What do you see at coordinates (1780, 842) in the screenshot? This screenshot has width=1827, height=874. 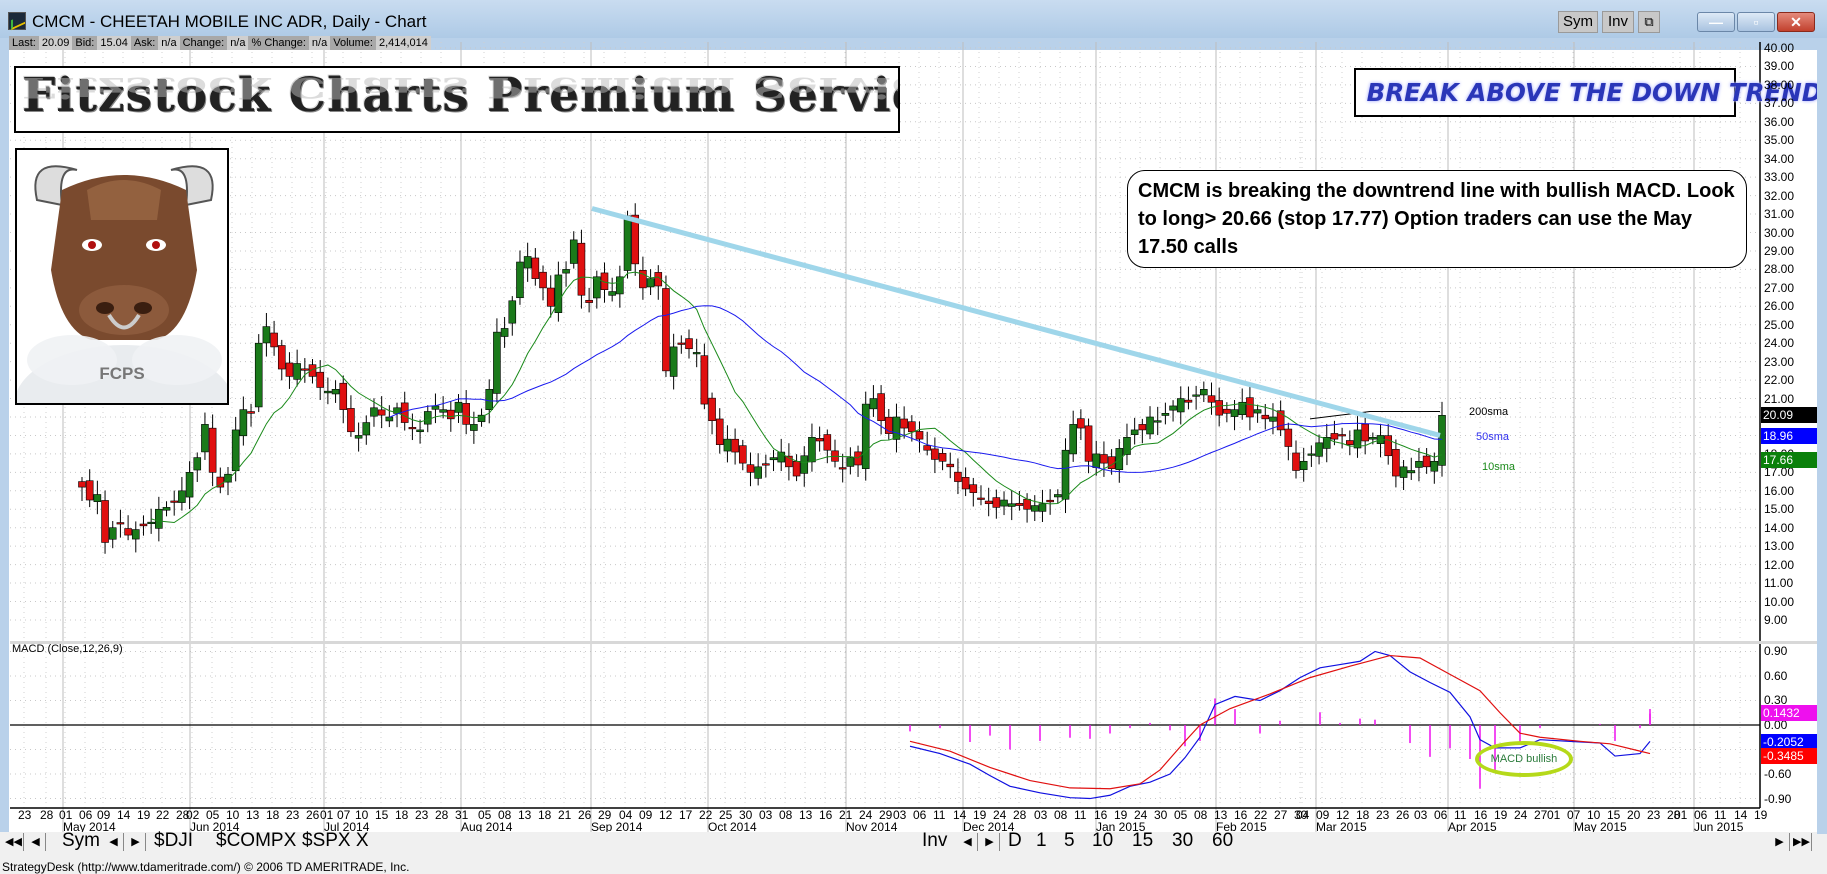 I see `next-button: ▶` at bounding box center [1780, 842].